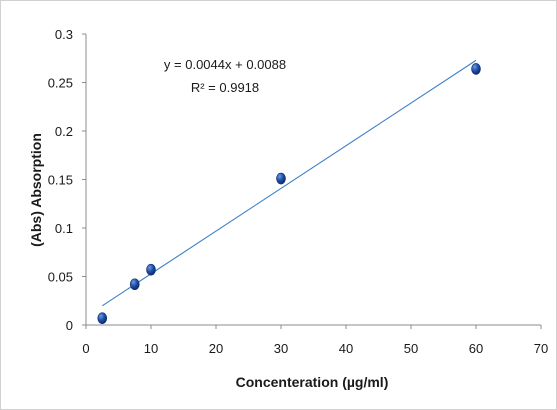  I want to click on x-tick-label: 10, so click(151, 348).